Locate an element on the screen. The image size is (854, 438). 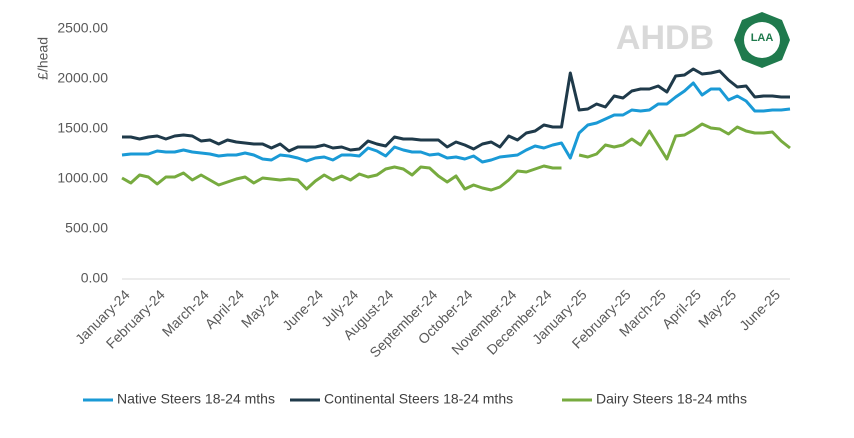
badge-inner is located at coordinates (762, 40).